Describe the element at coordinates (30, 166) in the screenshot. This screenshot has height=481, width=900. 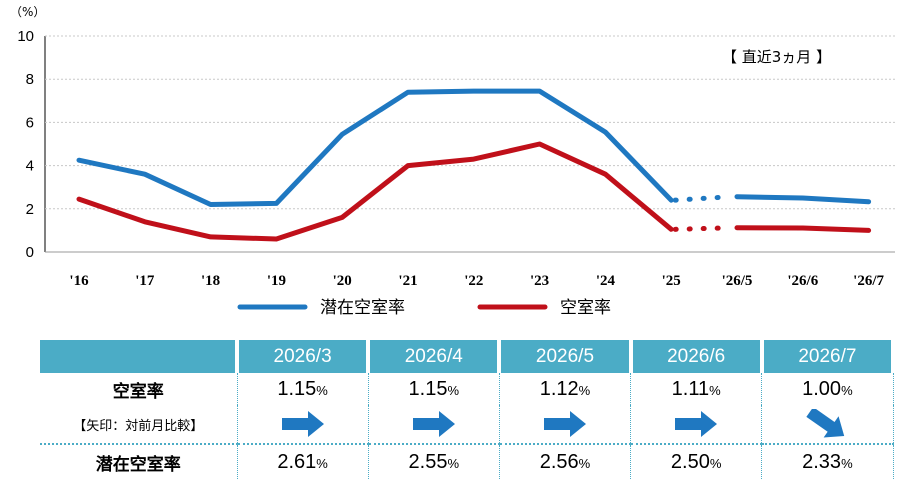
I see `y-tick-label: 4` at that location.